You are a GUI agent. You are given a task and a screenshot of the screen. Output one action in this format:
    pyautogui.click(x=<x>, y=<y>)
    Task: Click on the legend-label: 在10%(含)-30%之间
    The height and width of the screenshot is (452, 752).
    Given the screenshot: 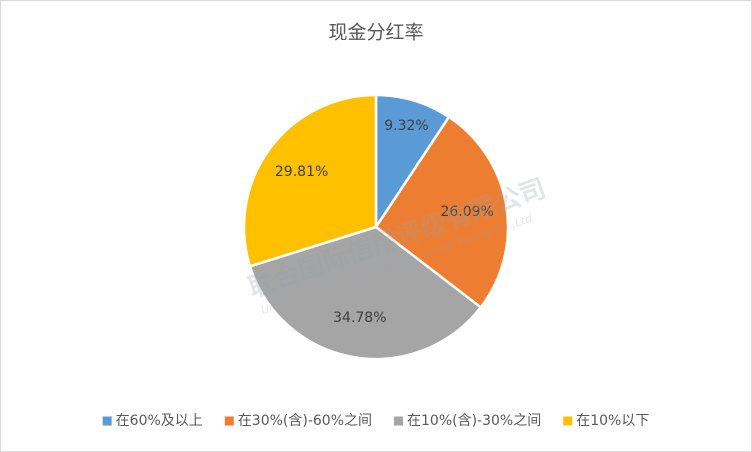 What is the action you would take?
    pyautogui.click(x=474, y=421)
    